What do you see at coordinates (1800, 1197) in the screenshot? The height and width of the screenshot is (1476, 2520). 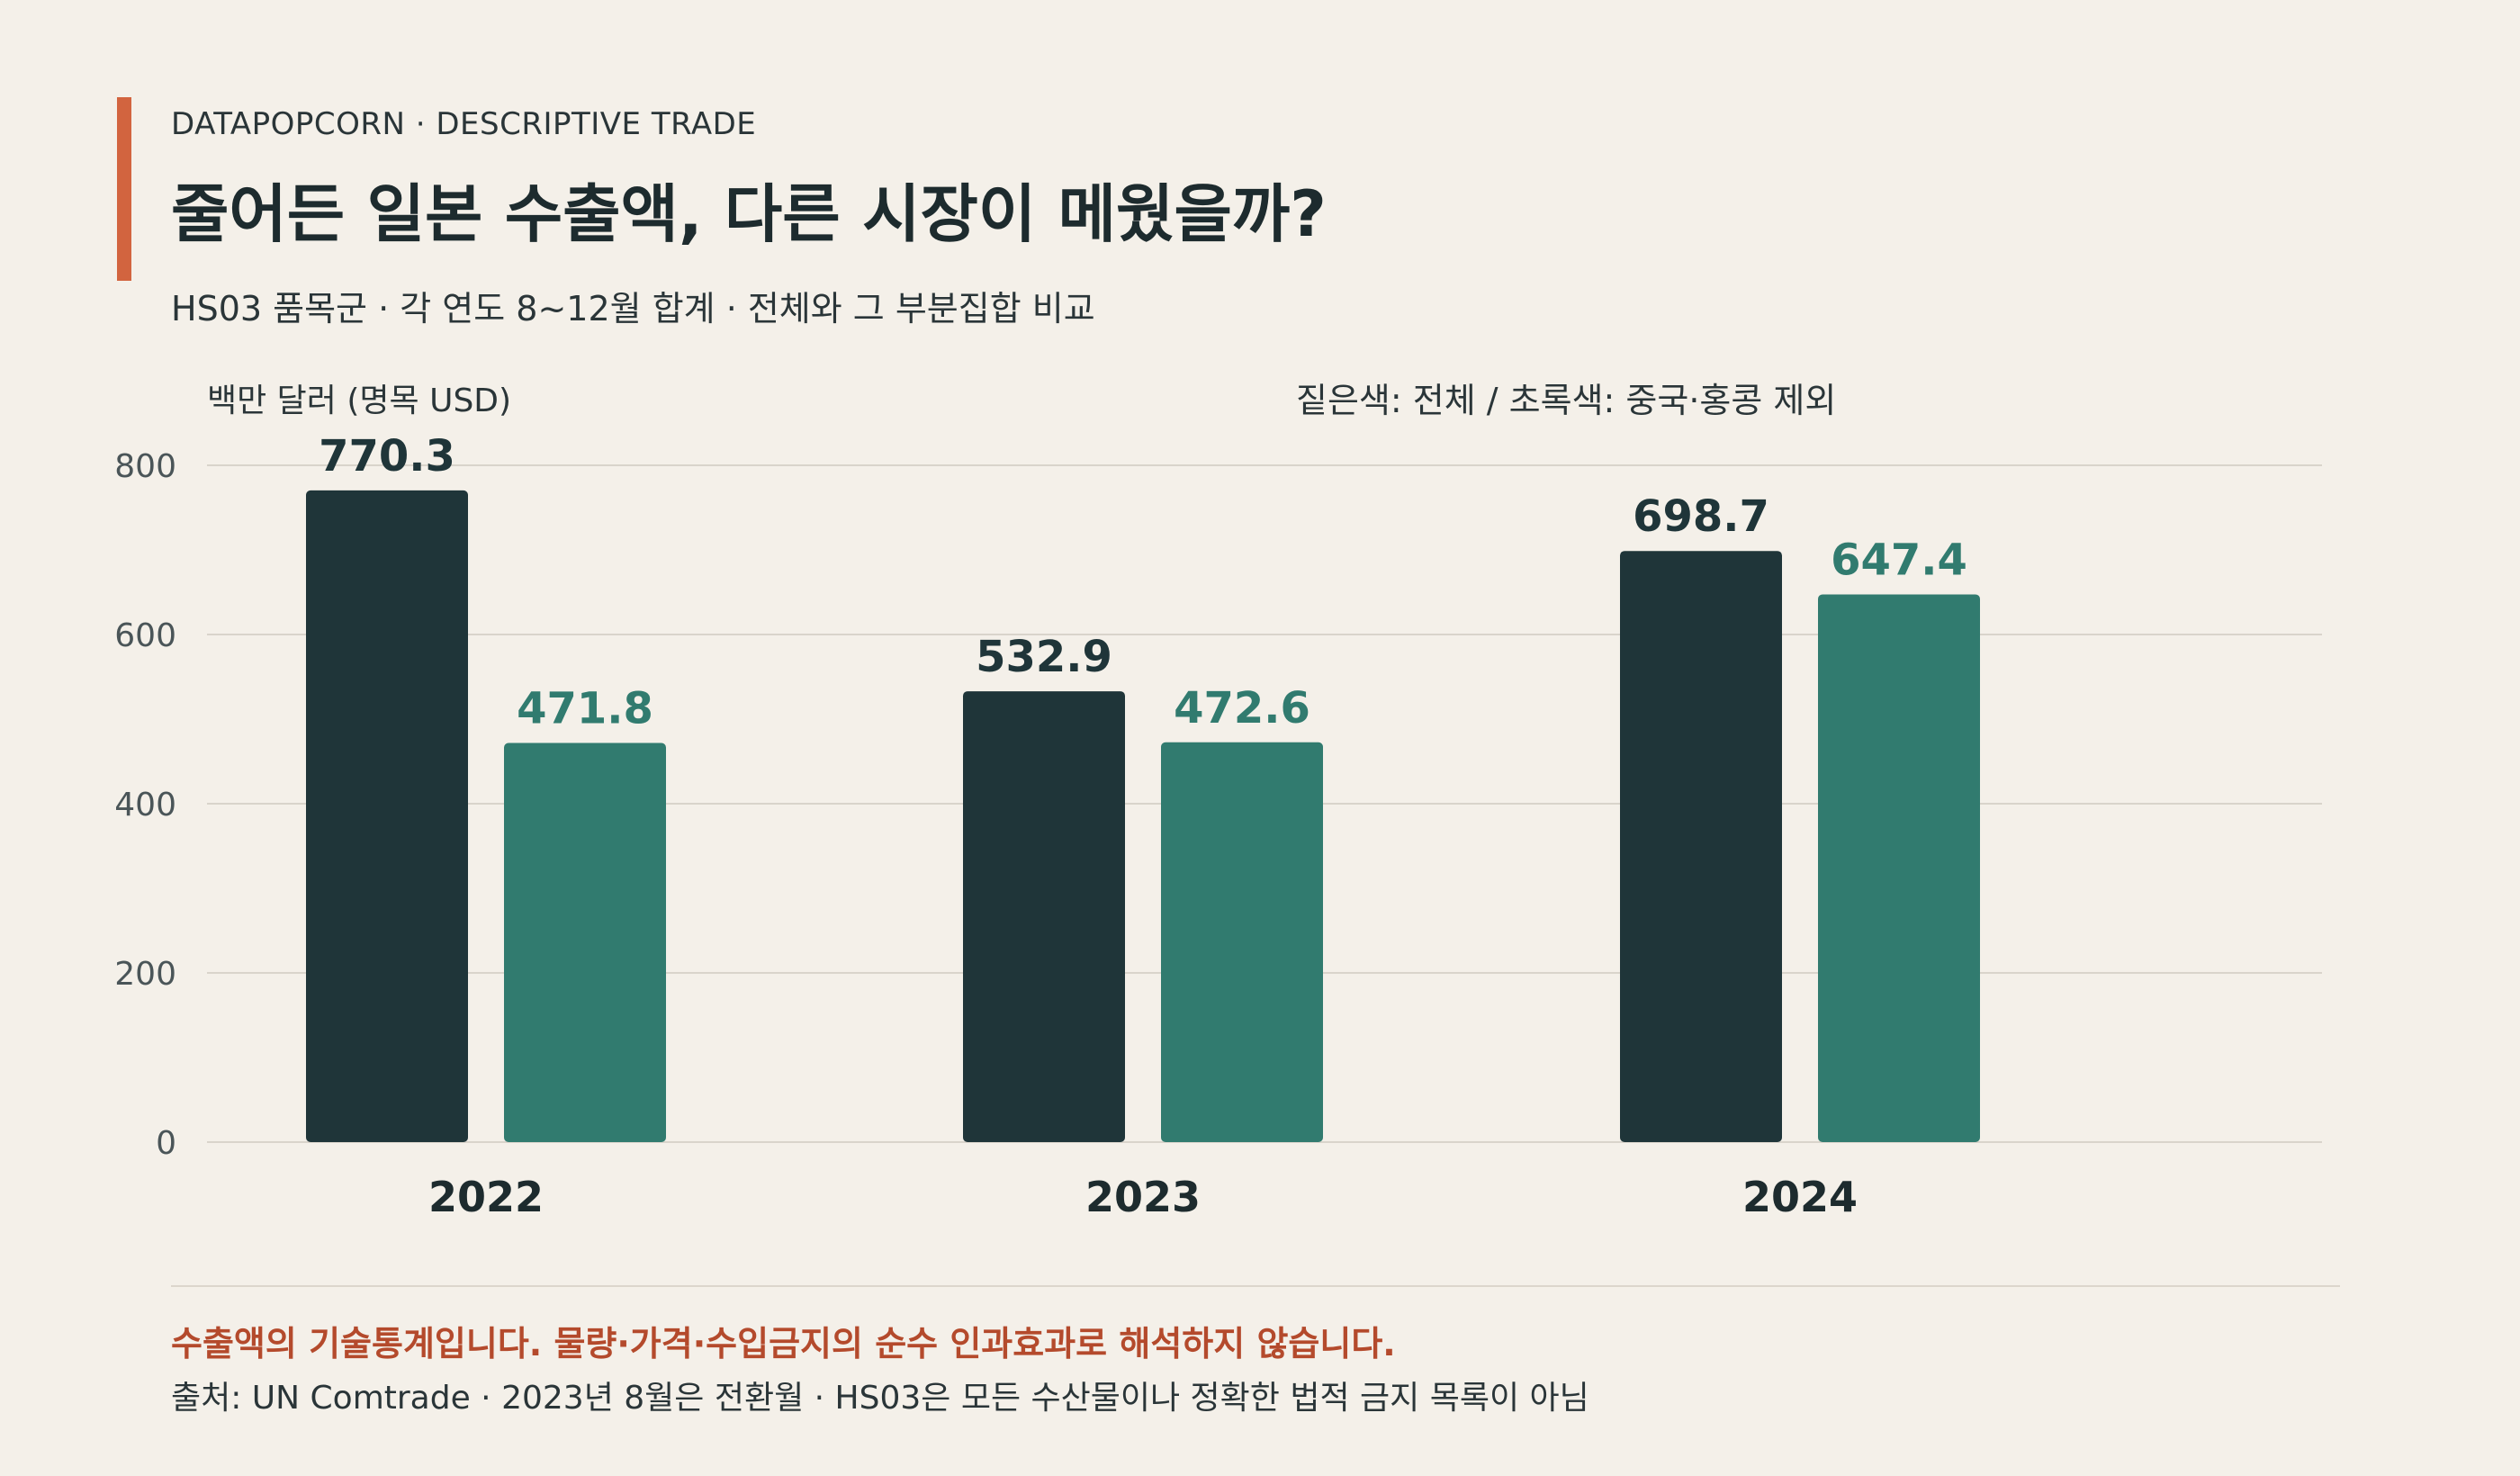 I see `x-tick-label: 2024` at bounding box center [1800, 1197].